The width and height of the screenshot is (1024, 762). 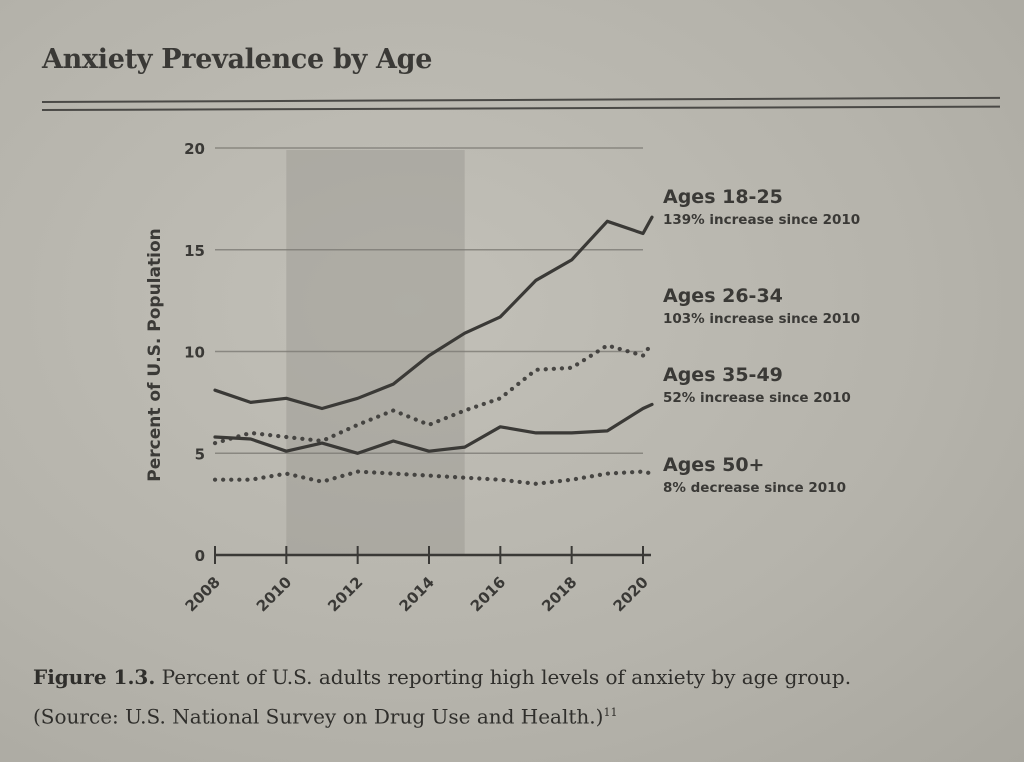 I want to click on series-line-ages-50-, so click(x=433, y=477).